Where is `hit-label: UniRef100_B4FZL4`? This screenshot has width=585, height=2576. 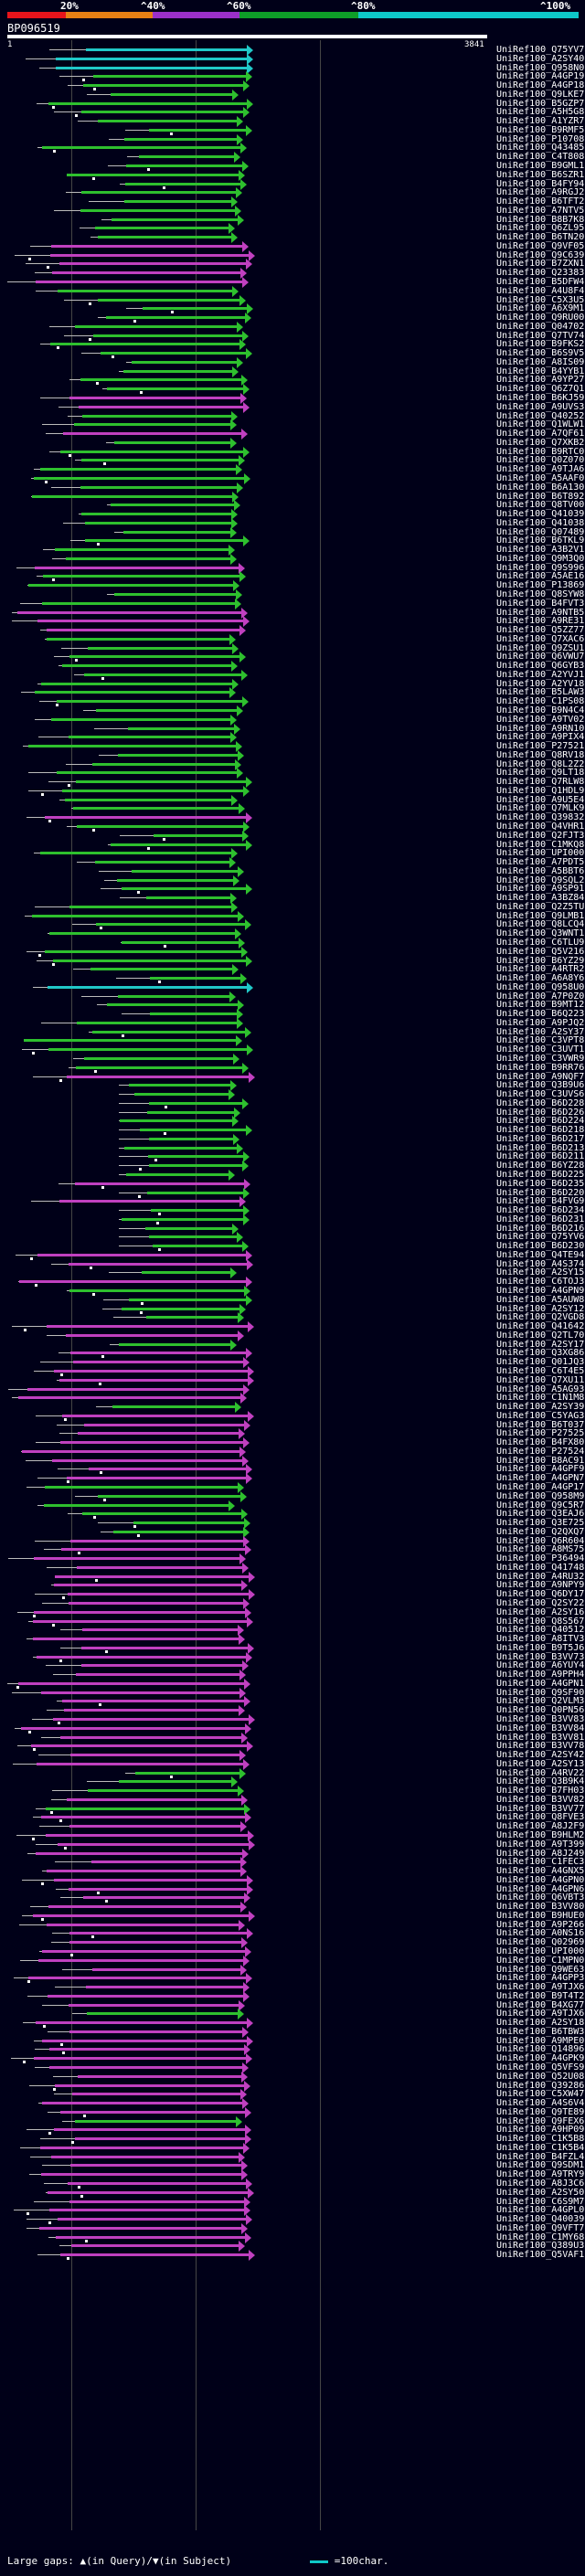
hit-label: UniRef100_B4FZL4 is located at coordinates (540, 2157).